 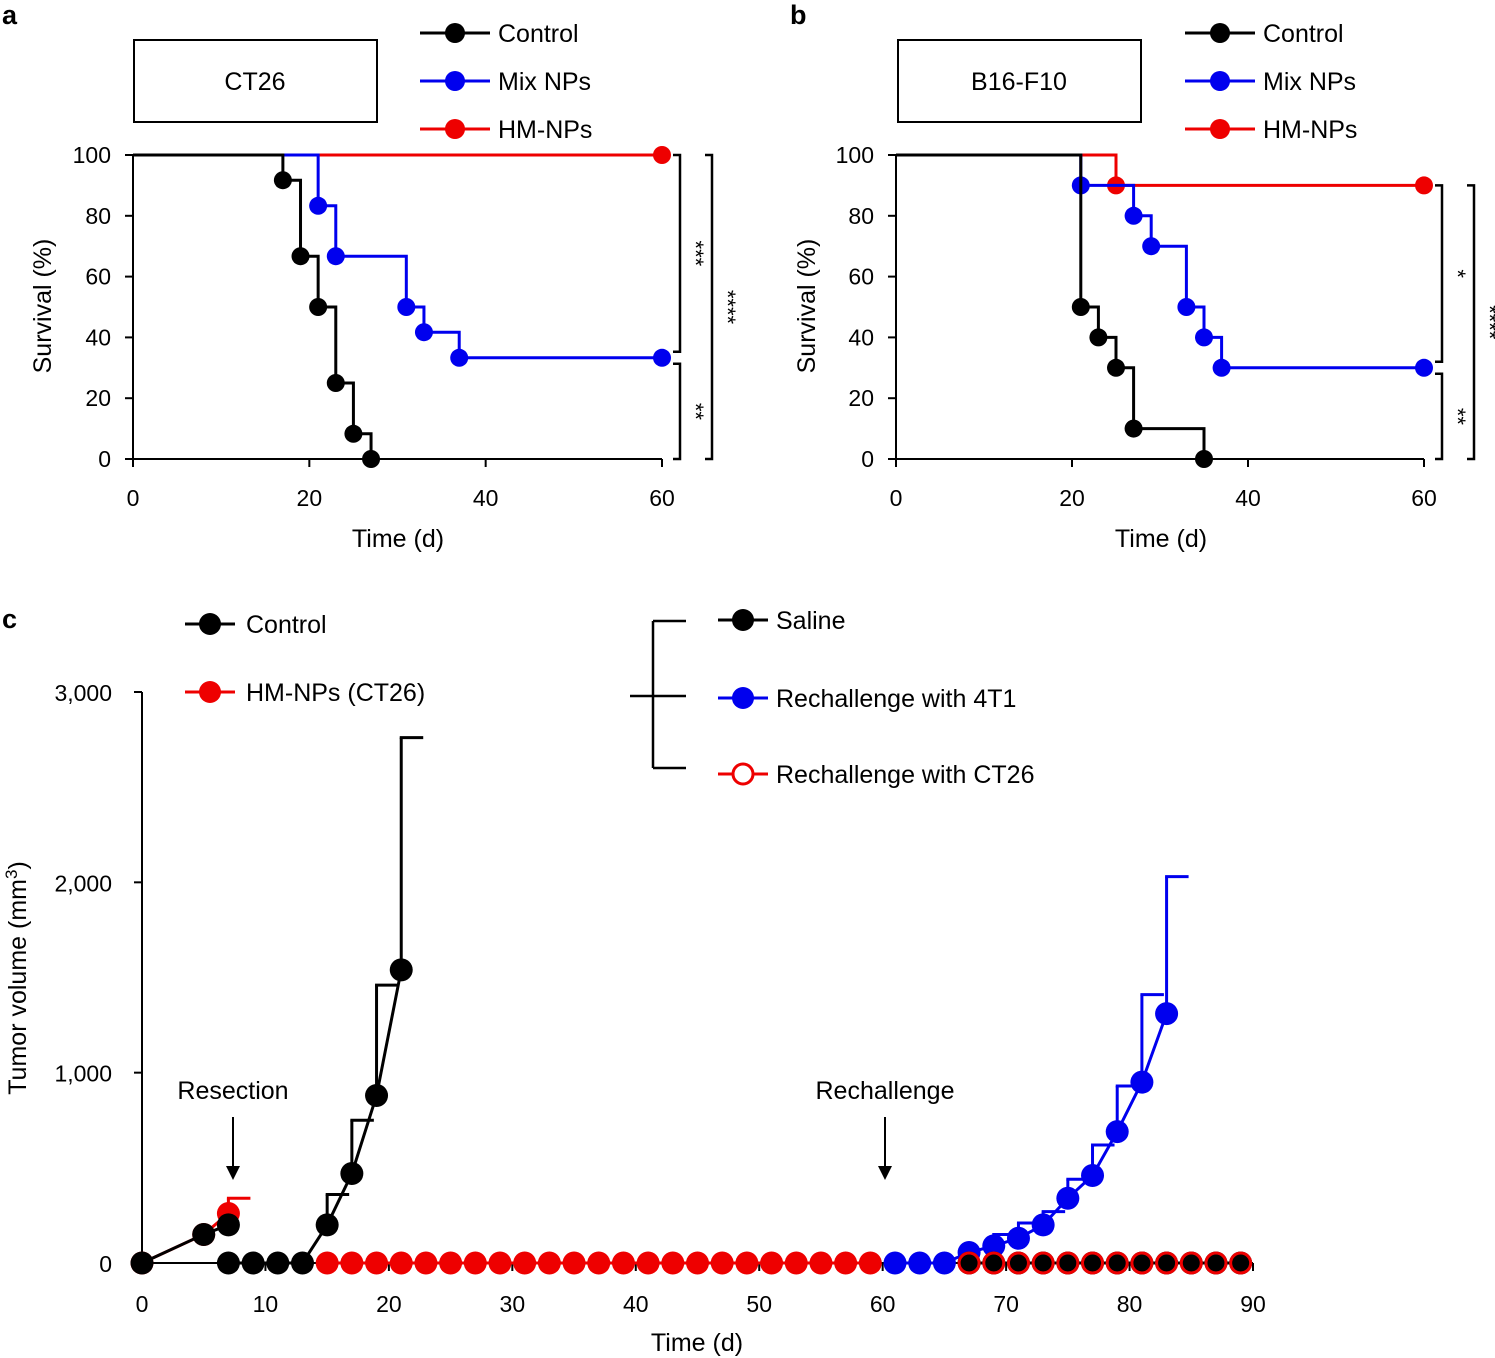 I want to click on series-b, so click(x=1164, y=310).